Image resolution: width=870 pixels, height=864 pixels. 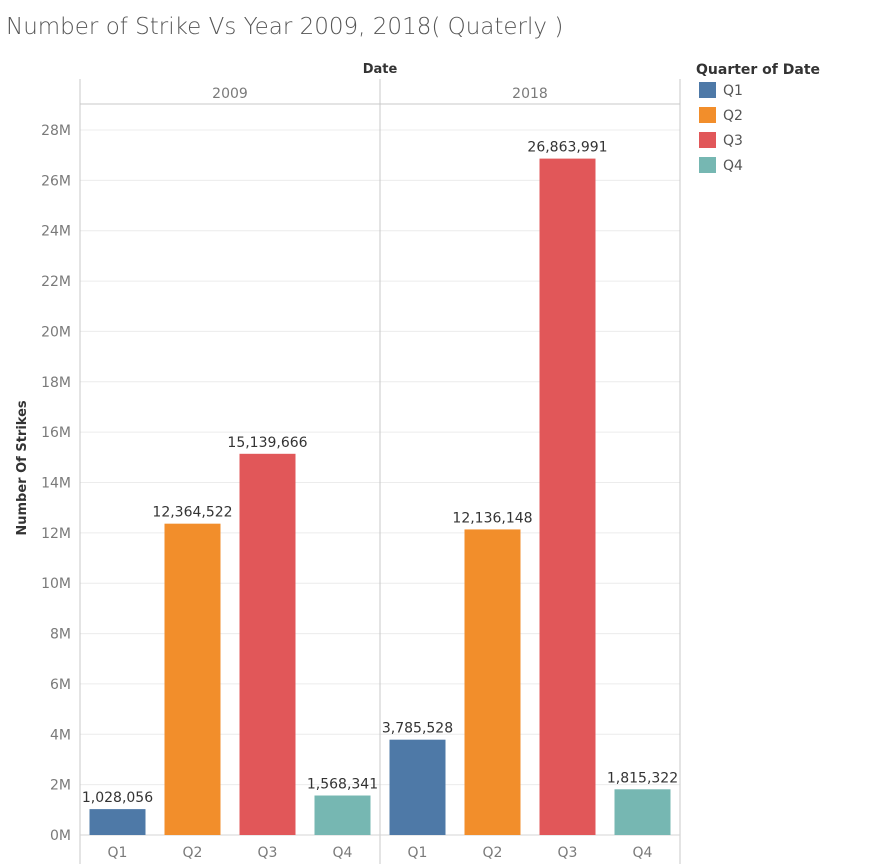 What do you see at coordinates (342, 785) in the screenshot?
I see `data-label: 1,568,341` at bounding box center [342, 785].